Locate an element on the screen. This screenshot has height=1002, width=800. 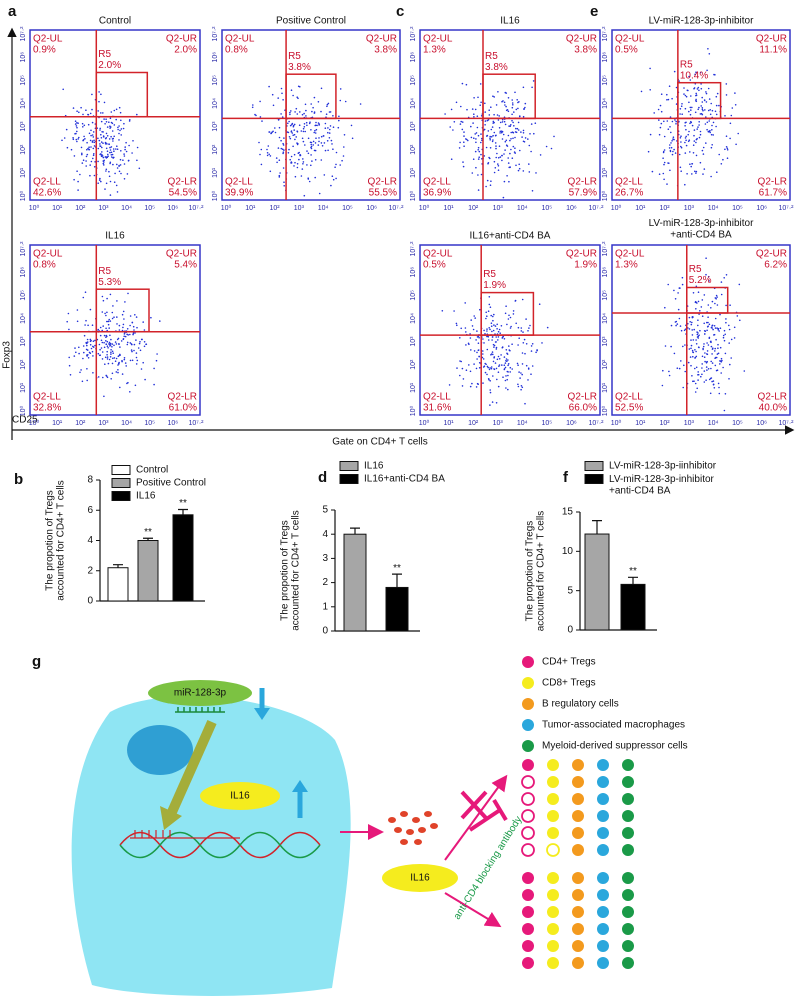
quadrant-label: 26.7% is located at coordinates (629, 193).